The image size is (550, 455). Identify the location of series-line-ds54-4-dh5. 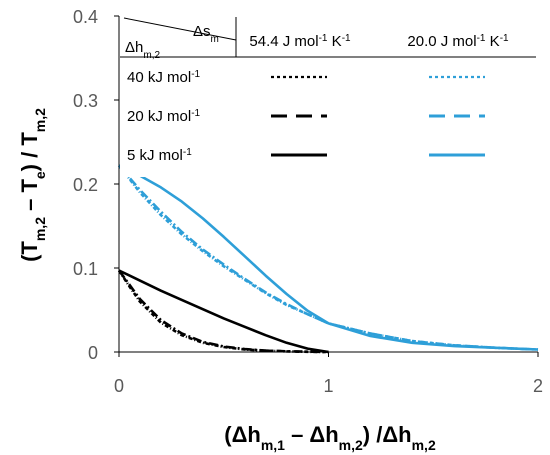
(223, 311).